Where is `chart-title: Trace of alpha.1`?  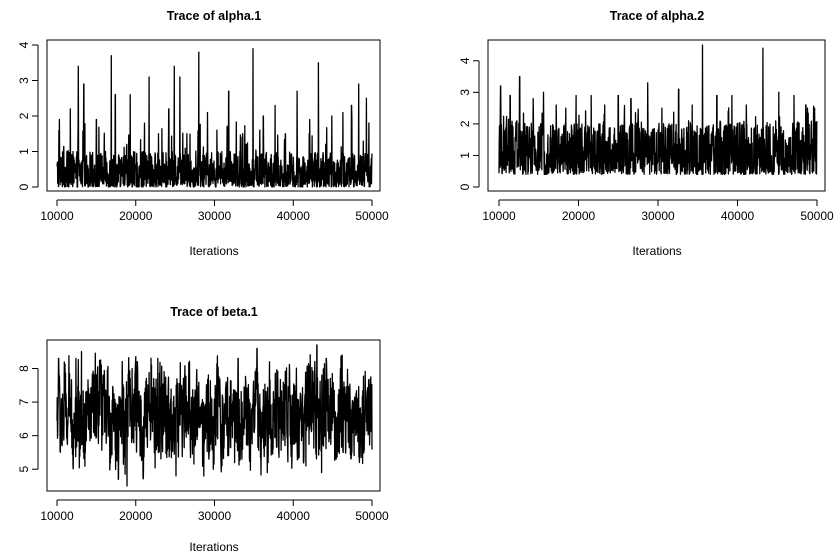 chart-title: Trace of alpha.1 is located at coordinates (214, 16).